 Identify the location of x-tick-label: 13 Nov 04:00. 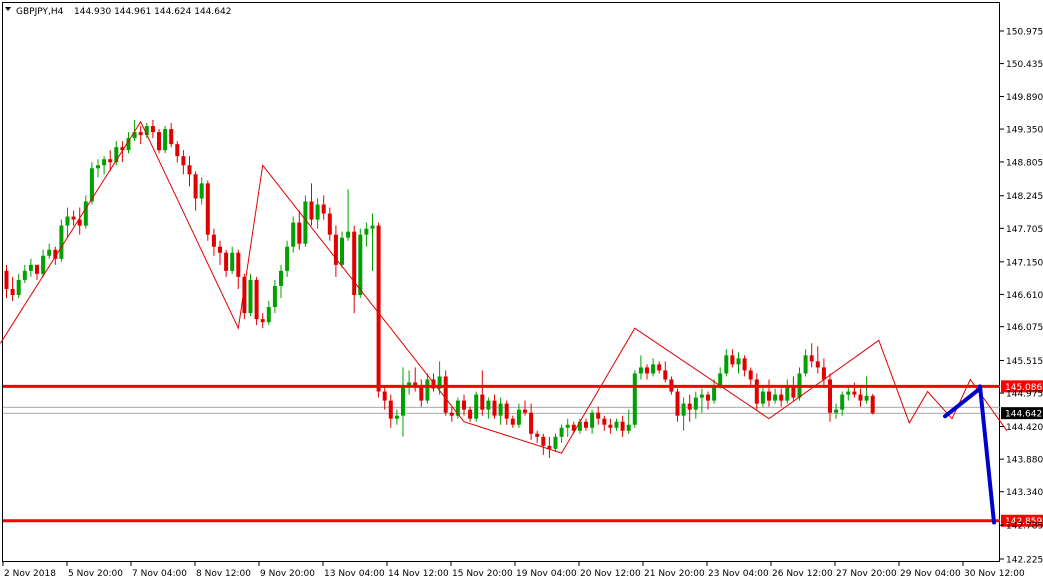
(354, 574).